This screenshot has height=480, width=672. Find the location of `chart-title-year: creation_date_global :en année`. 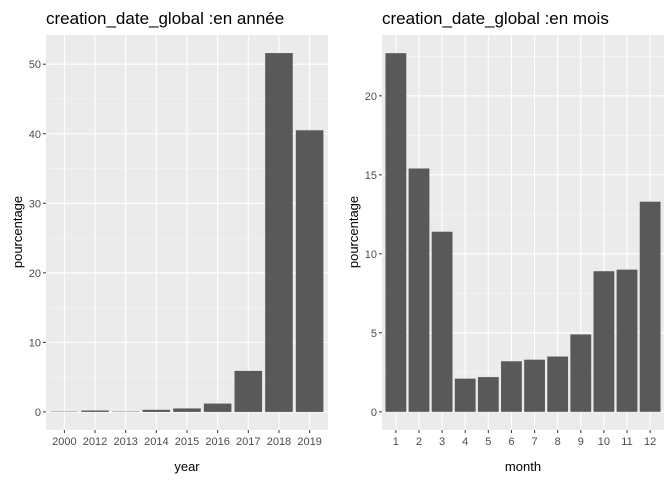

chart-title-year: creation_date_global :en année is located at coordinates (165, 18).